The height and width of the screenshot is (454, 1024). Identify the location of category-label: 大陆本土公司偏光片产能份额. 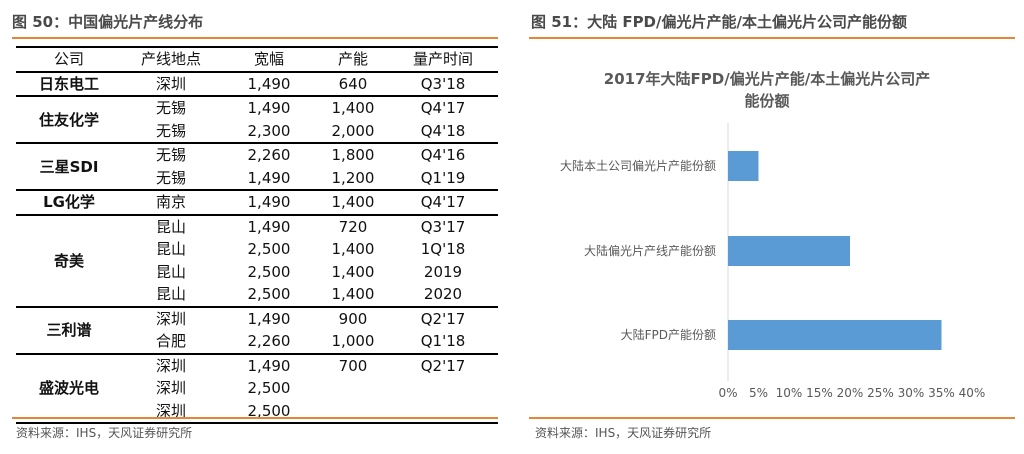
(638, 165).